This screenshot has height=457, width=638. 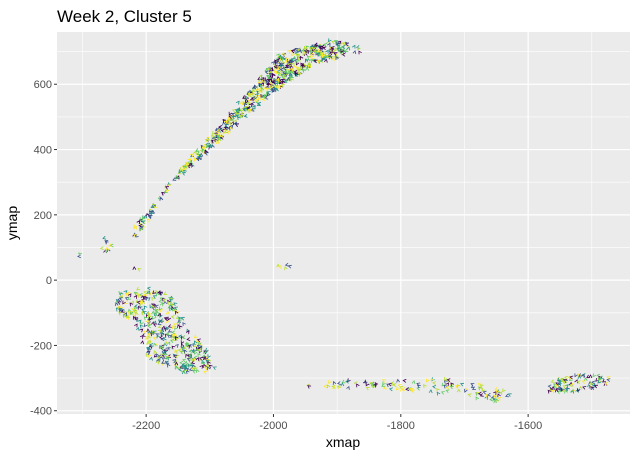 I want to click on y-tick-label: -200, so click(x=41, y=346).